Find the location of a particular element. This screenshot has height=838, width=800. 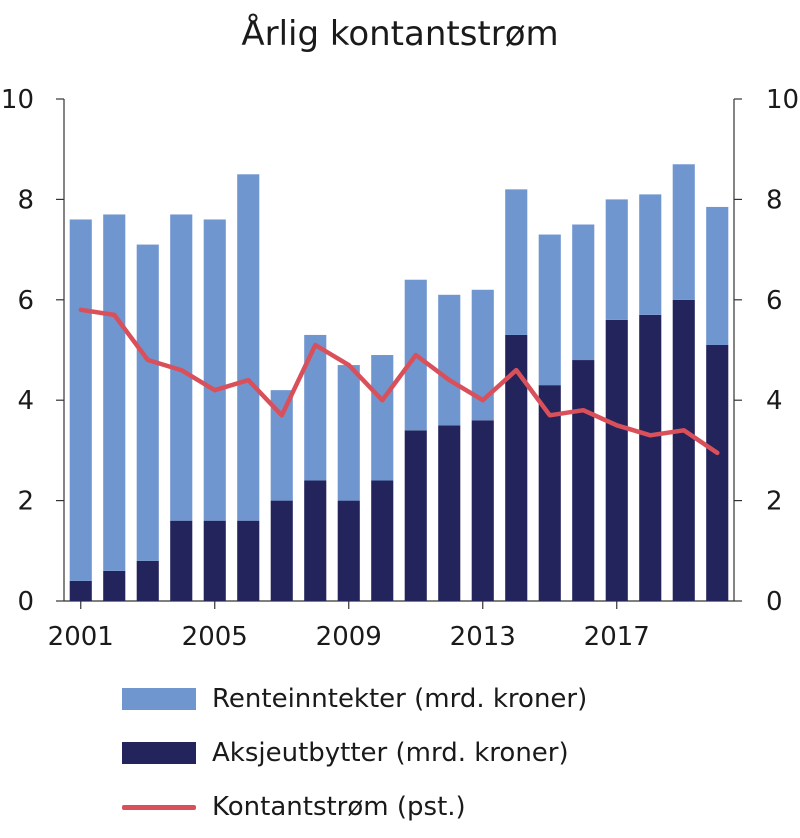

x-tick-label: 2005 is located at coordinates (215, 637).